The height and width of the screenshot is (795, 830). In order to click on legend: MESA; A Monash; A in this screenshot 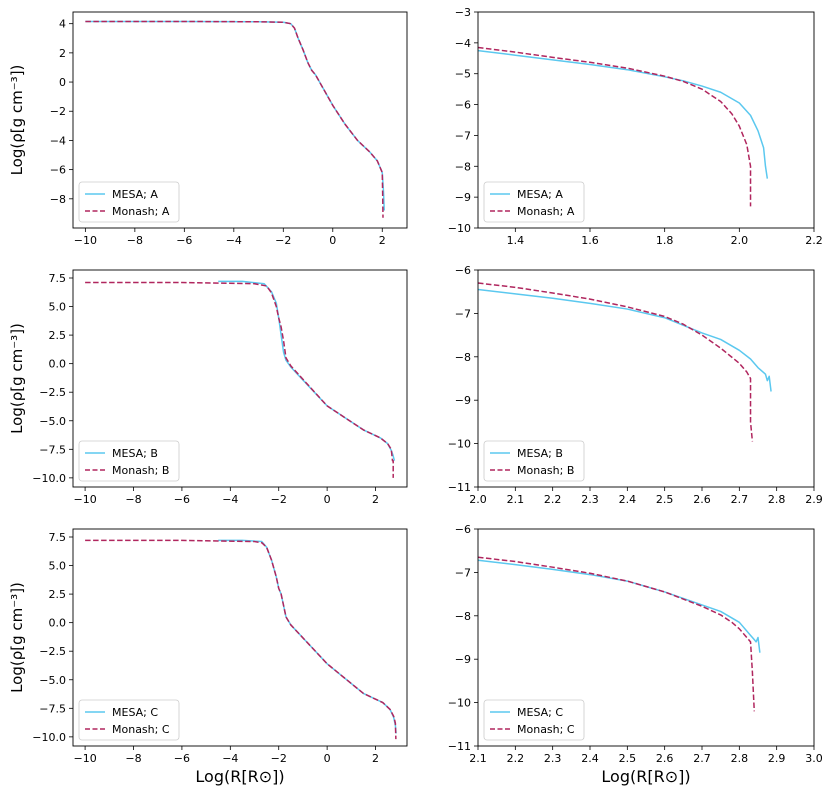, I will do `click(534, 202)`.